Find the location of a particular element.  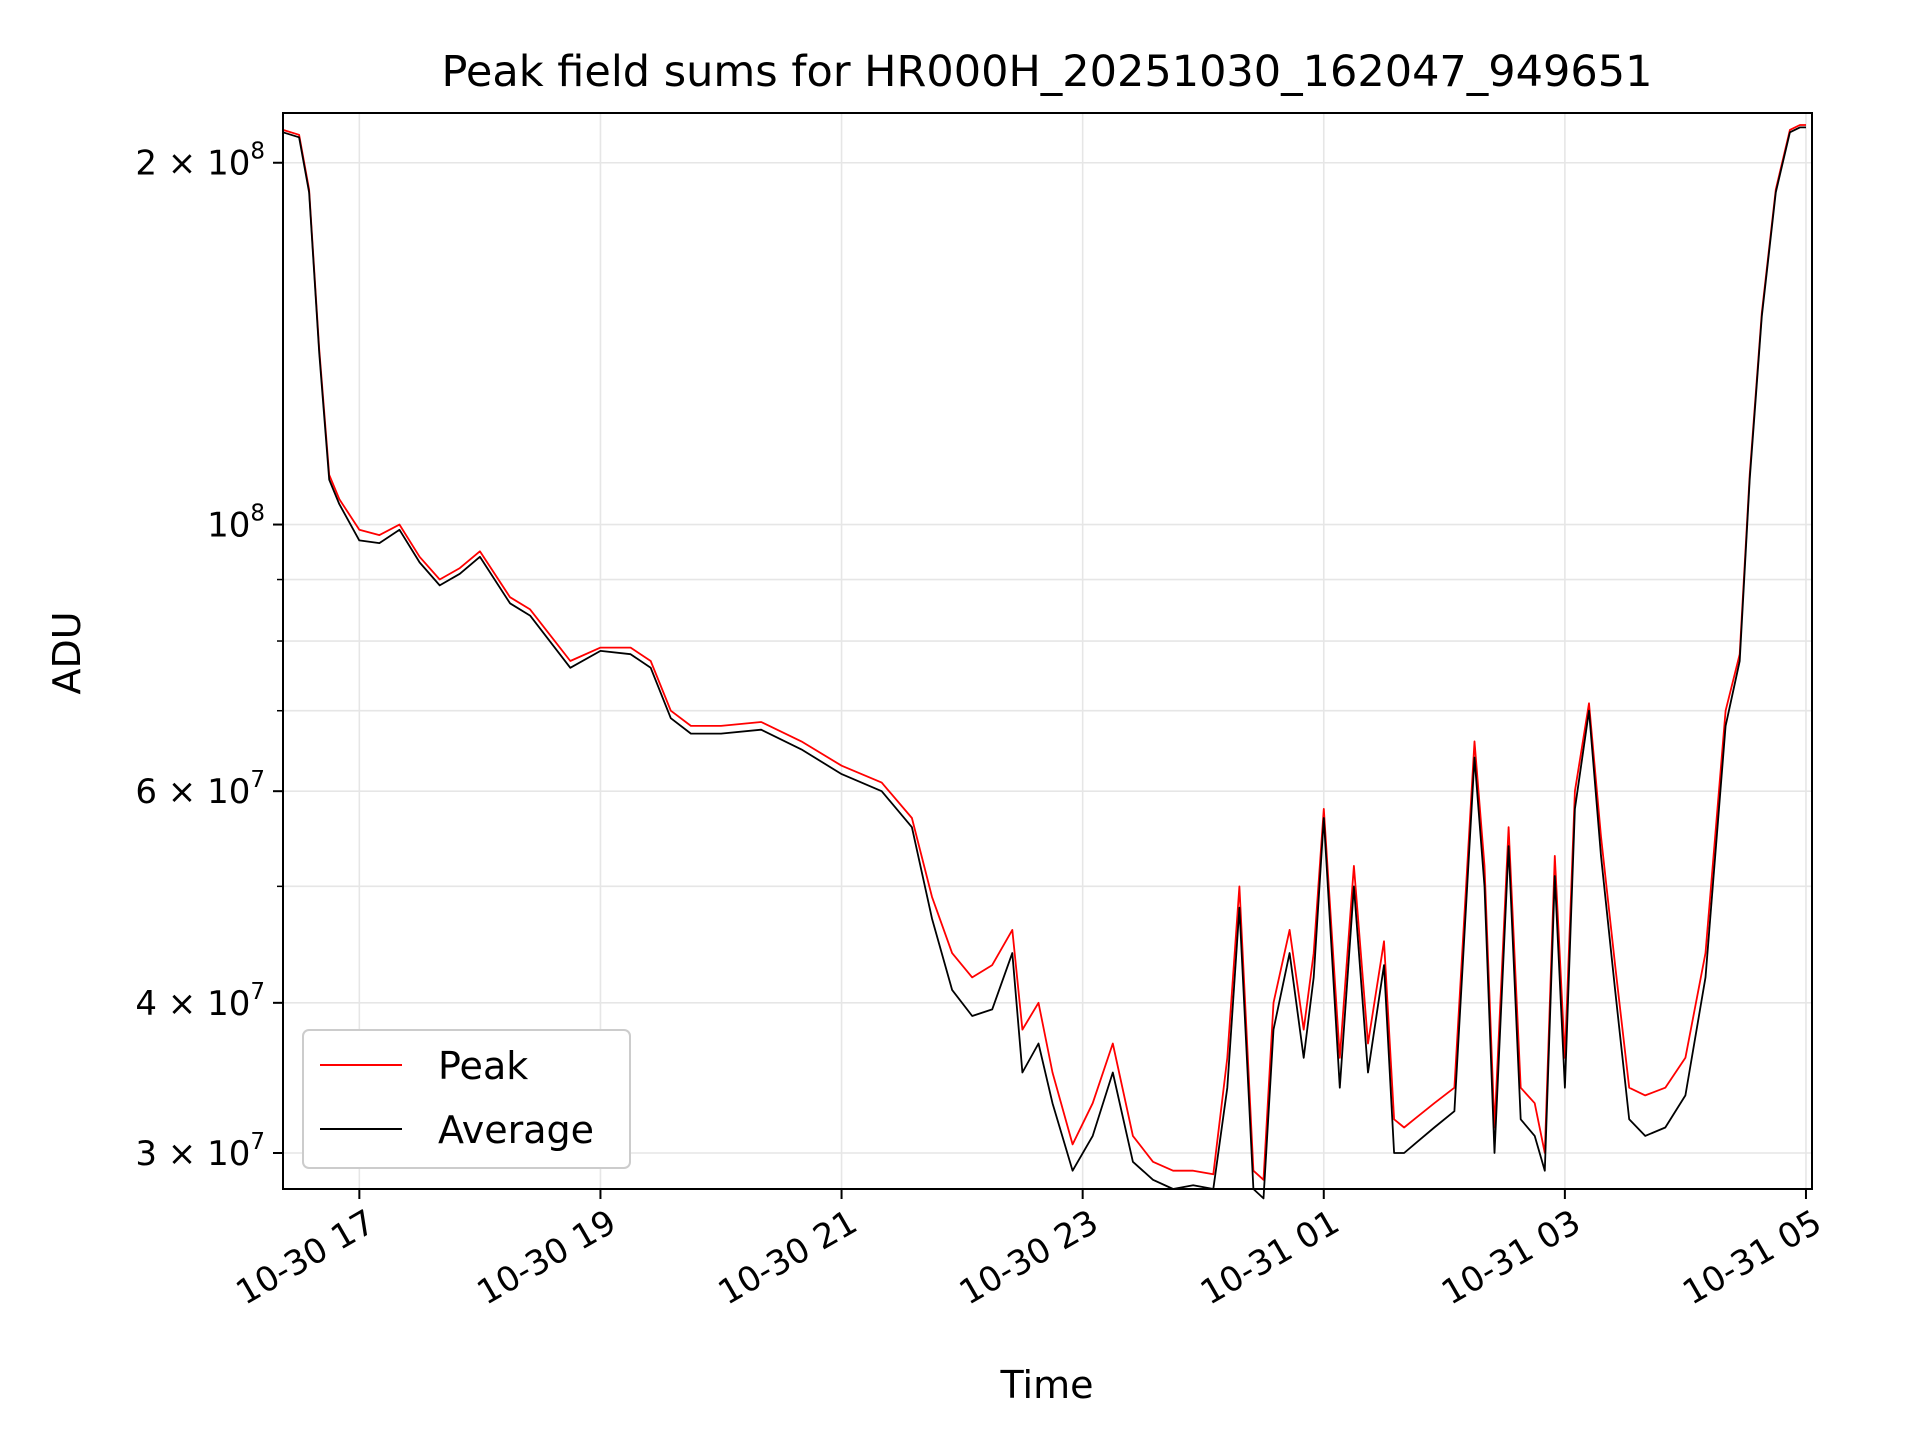

y-tick-label: 3 × 107 is located at coordinates (200, 1151).